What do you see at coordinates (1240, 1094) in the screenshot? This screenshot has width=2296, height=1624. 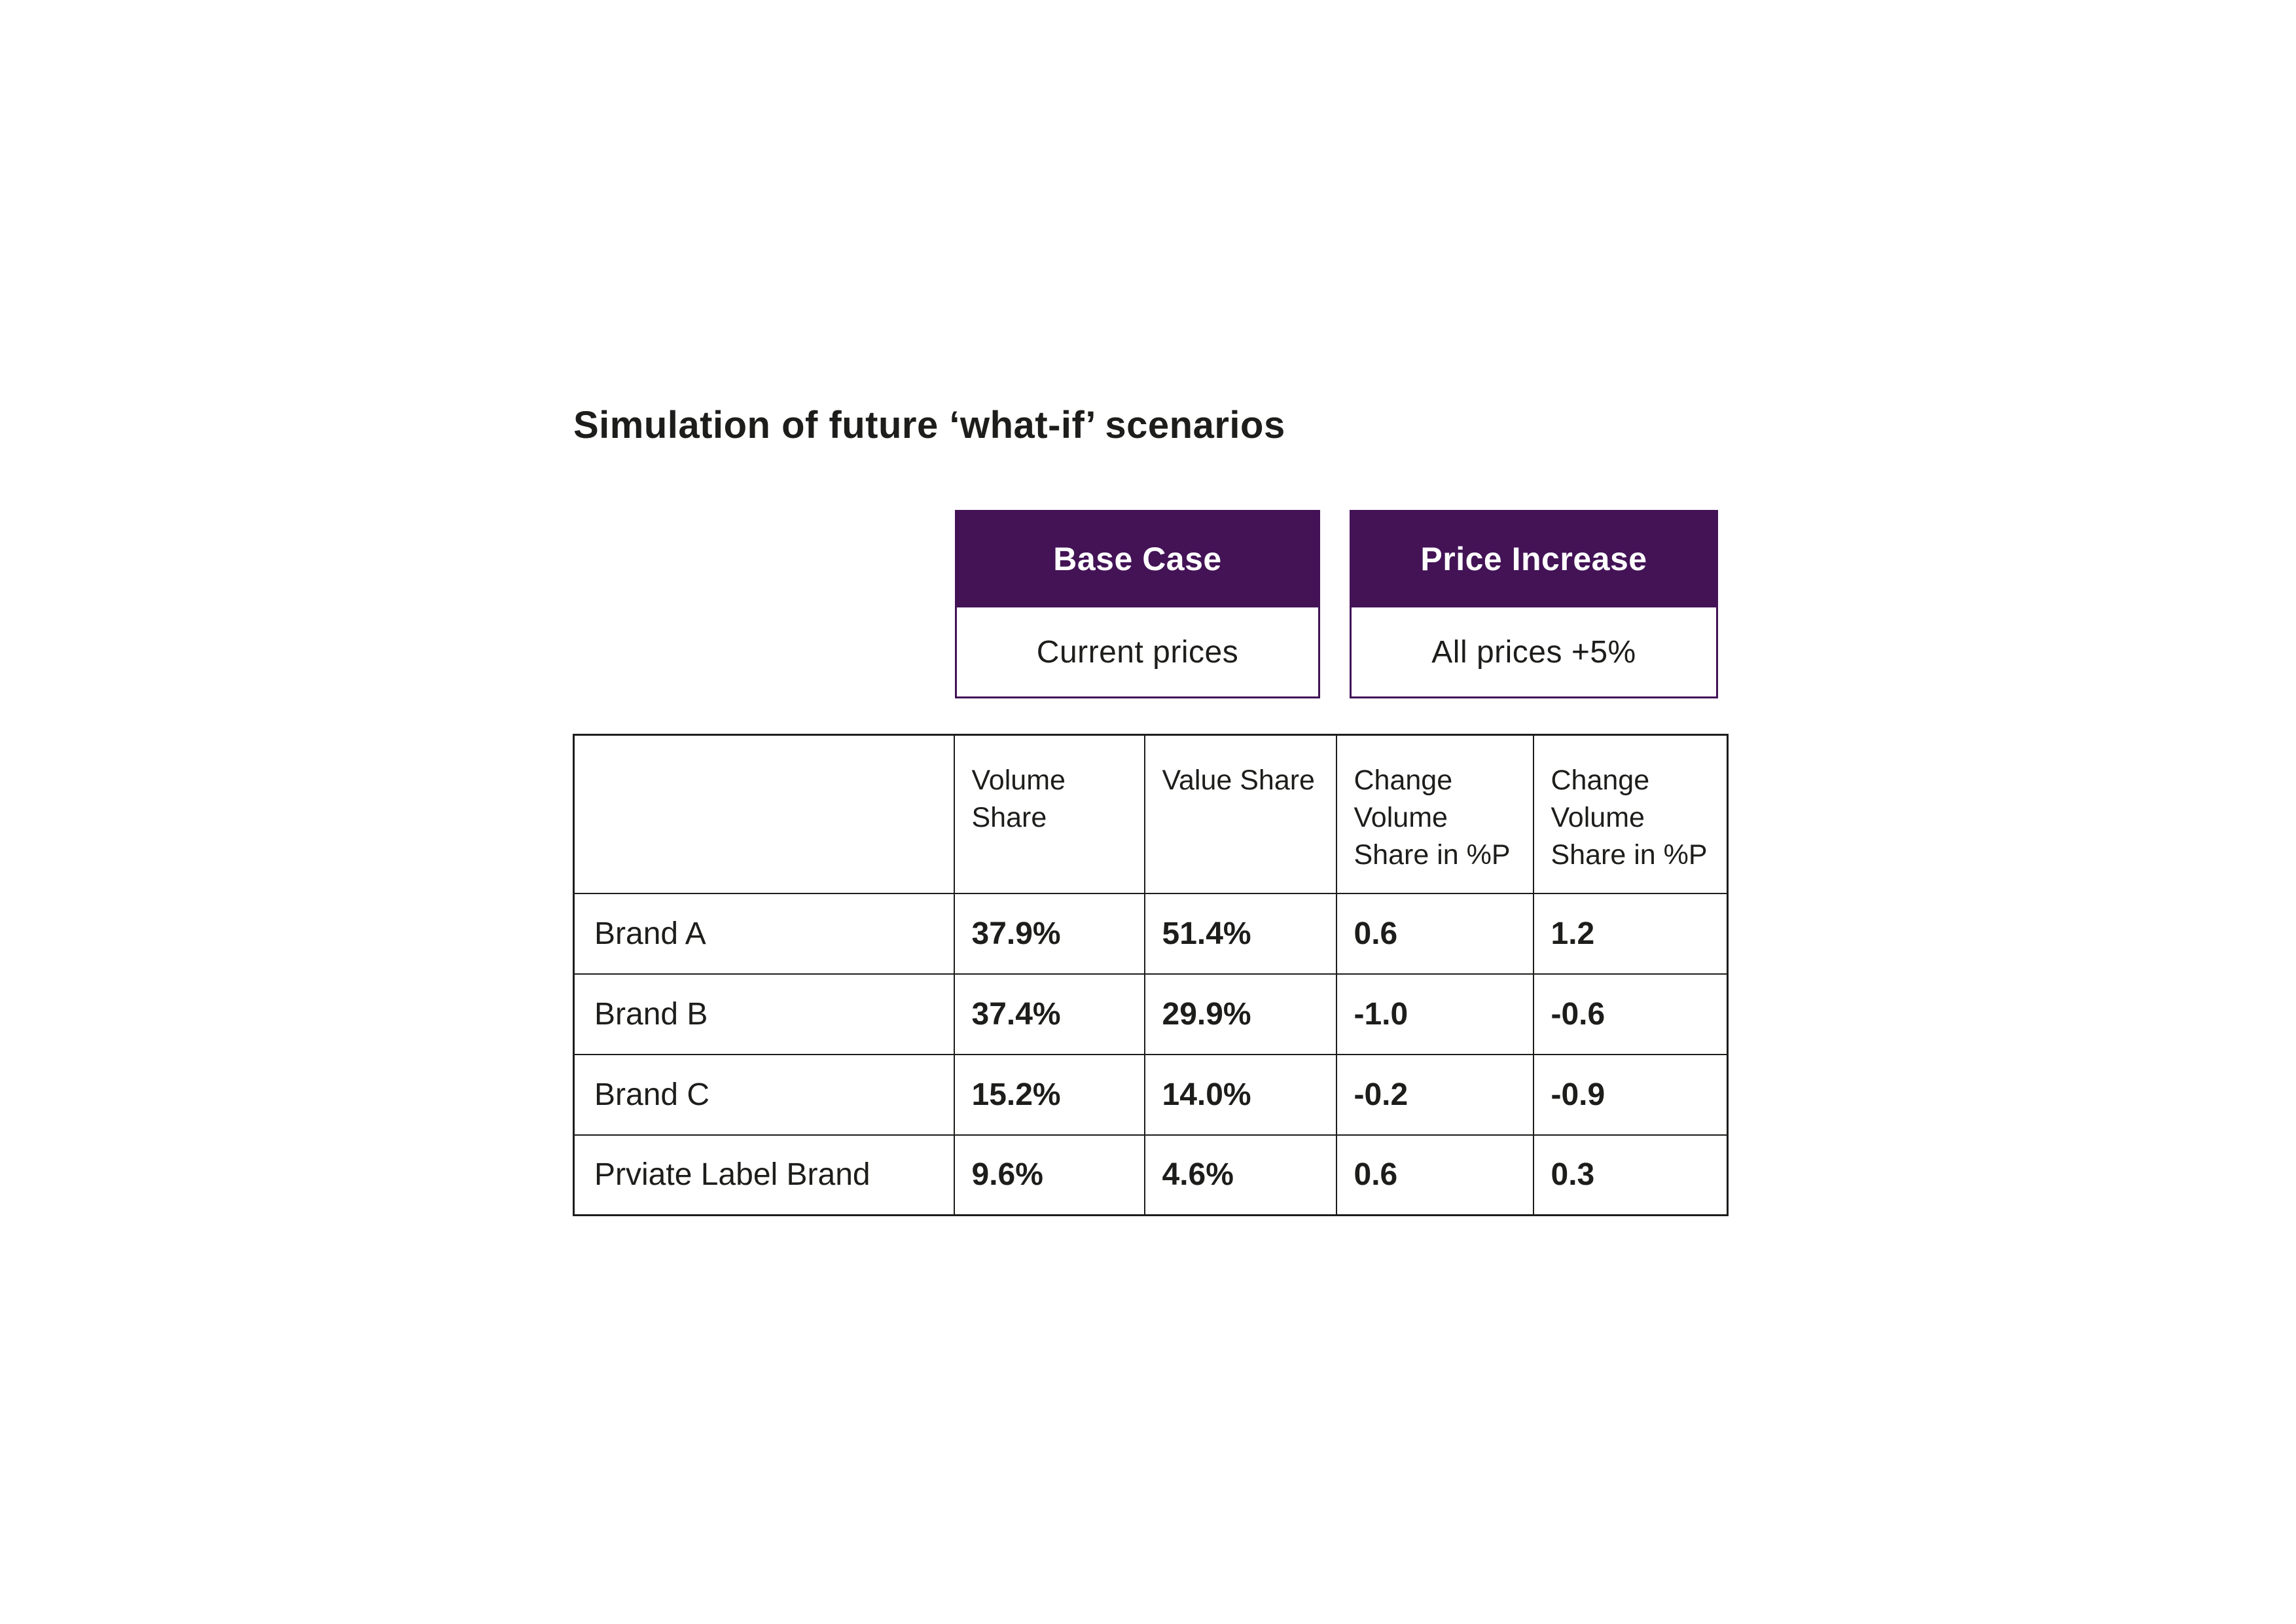 I see `cell-value-share: 14.0%` at bounding box center [1240, 1094].